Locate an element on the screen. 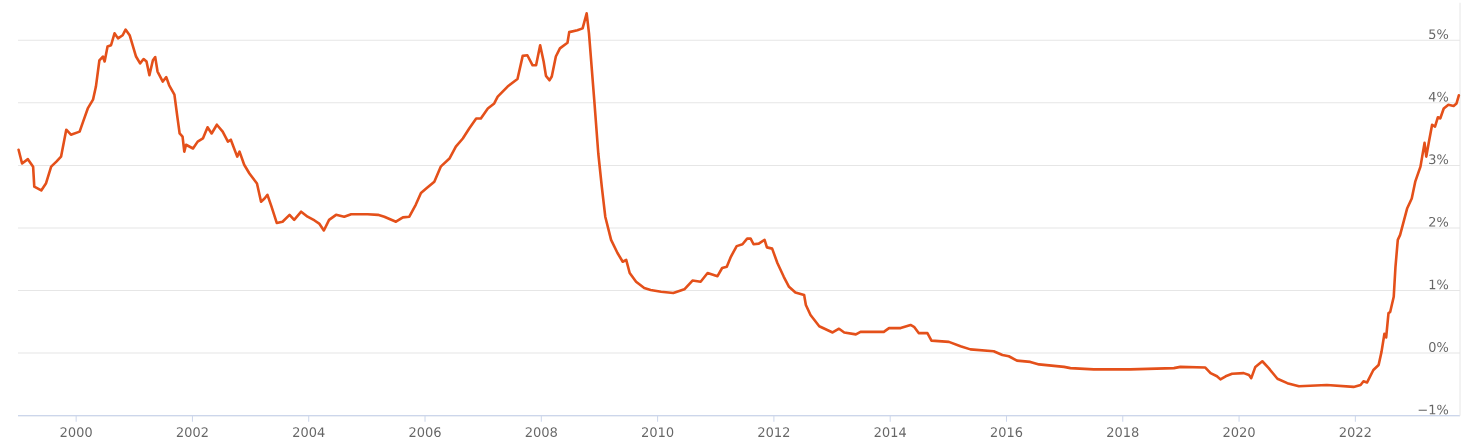 The height and width of the screenshot is (442, 1470). x-tick-label: 2020 is located at coordinates (1239, 432).